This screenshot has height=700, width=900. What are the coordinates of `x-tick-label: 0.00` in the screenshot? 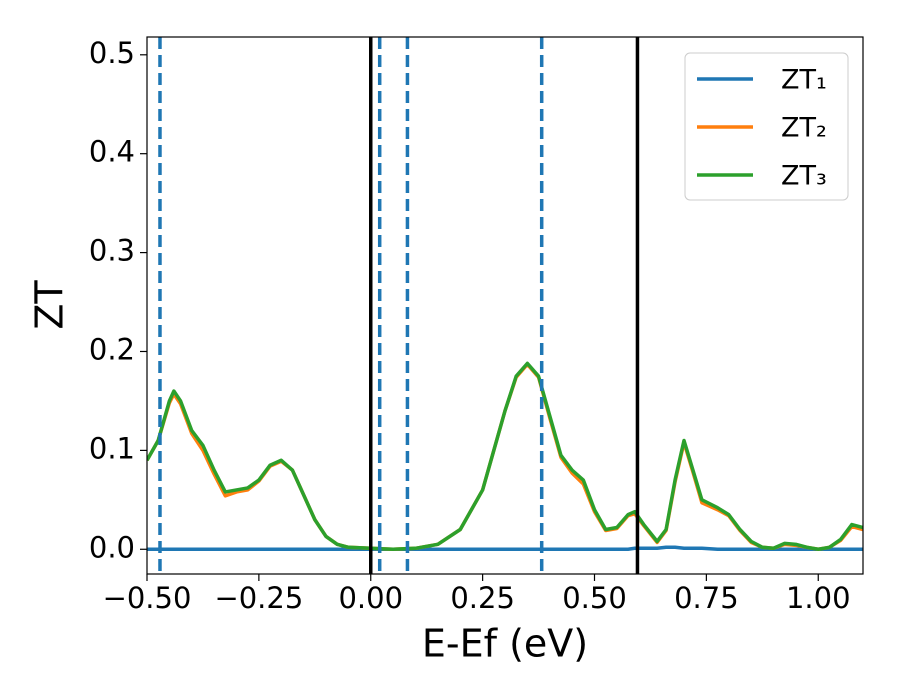 It's located at (370, 598).